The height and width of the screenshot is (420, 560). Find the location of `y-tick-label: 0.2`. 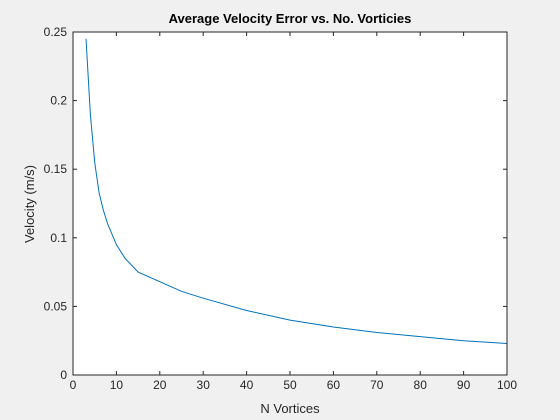

y-tick-label: 0.2 is located at coordinates (58, 101).